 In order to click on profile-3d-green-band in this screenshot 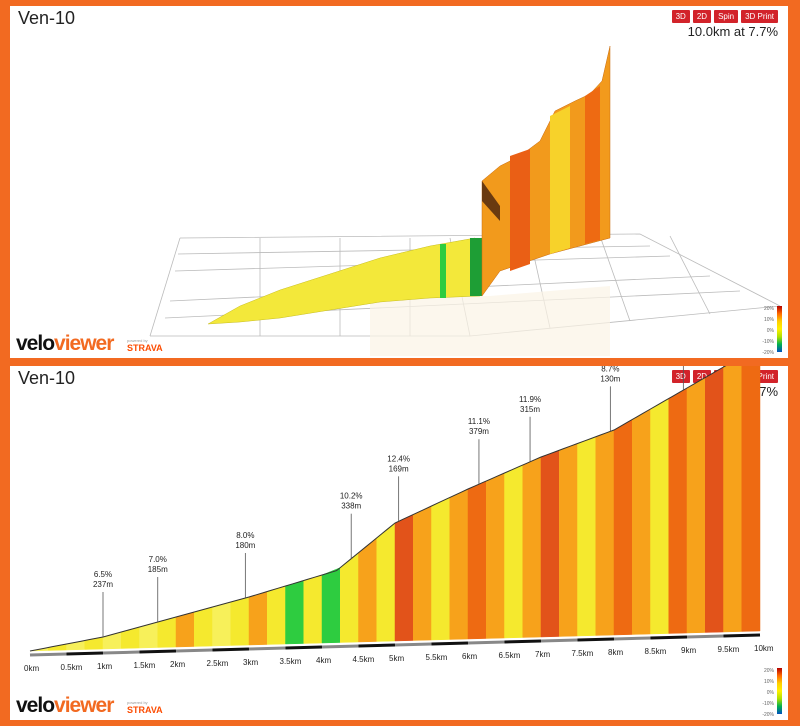, I will do `click(443, 271)`.